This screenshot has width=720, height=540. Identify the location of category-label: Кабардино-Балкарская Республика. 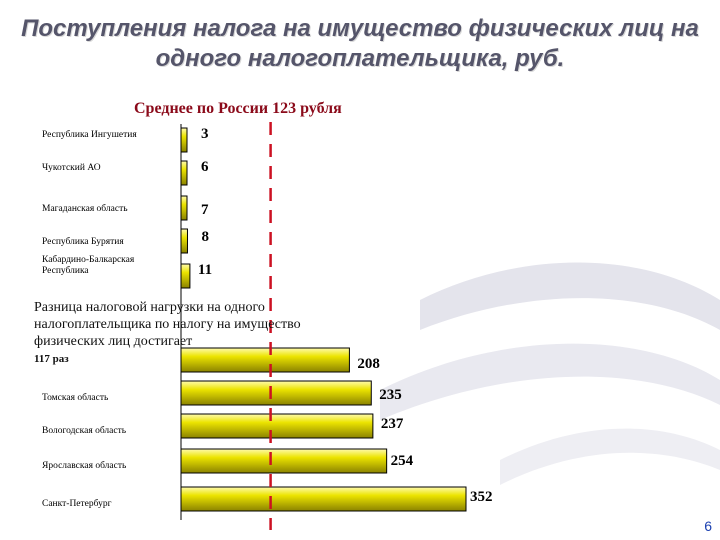
(88, 265).